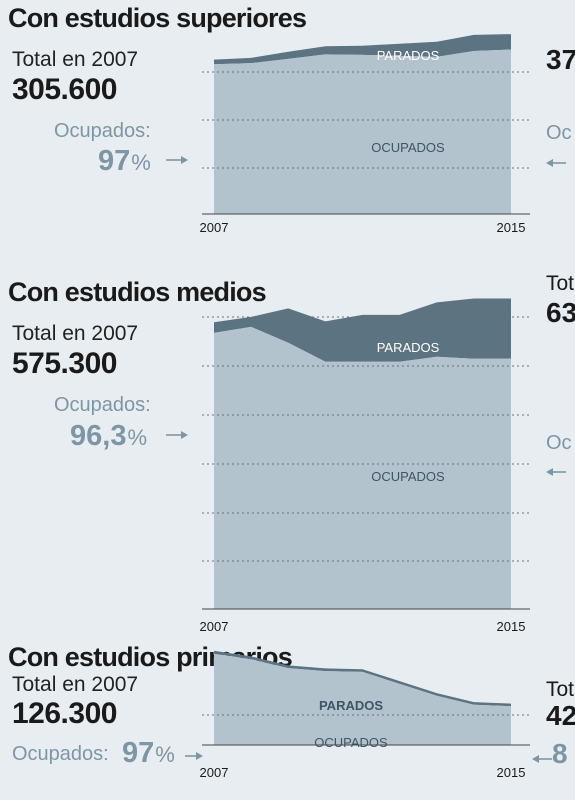 Image resolution: width=575 pixels, height=800 pixels. Describe the element at coordinates (560, 312) in the screenshot. I see `next-panel-total-cut: 63` at that location.